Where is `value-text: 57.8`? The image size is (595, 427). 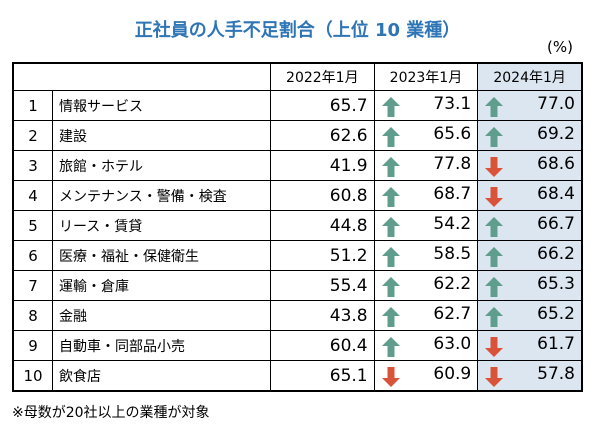
value-text: 57.8 is located at coordinates (556, 373).